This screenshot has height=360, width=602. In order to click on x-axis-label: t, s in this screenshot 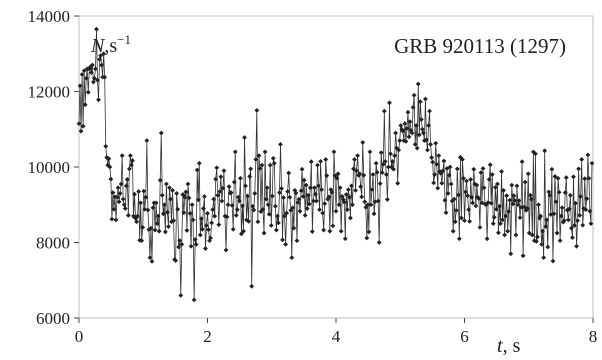, I will do `click(509, 346)`.